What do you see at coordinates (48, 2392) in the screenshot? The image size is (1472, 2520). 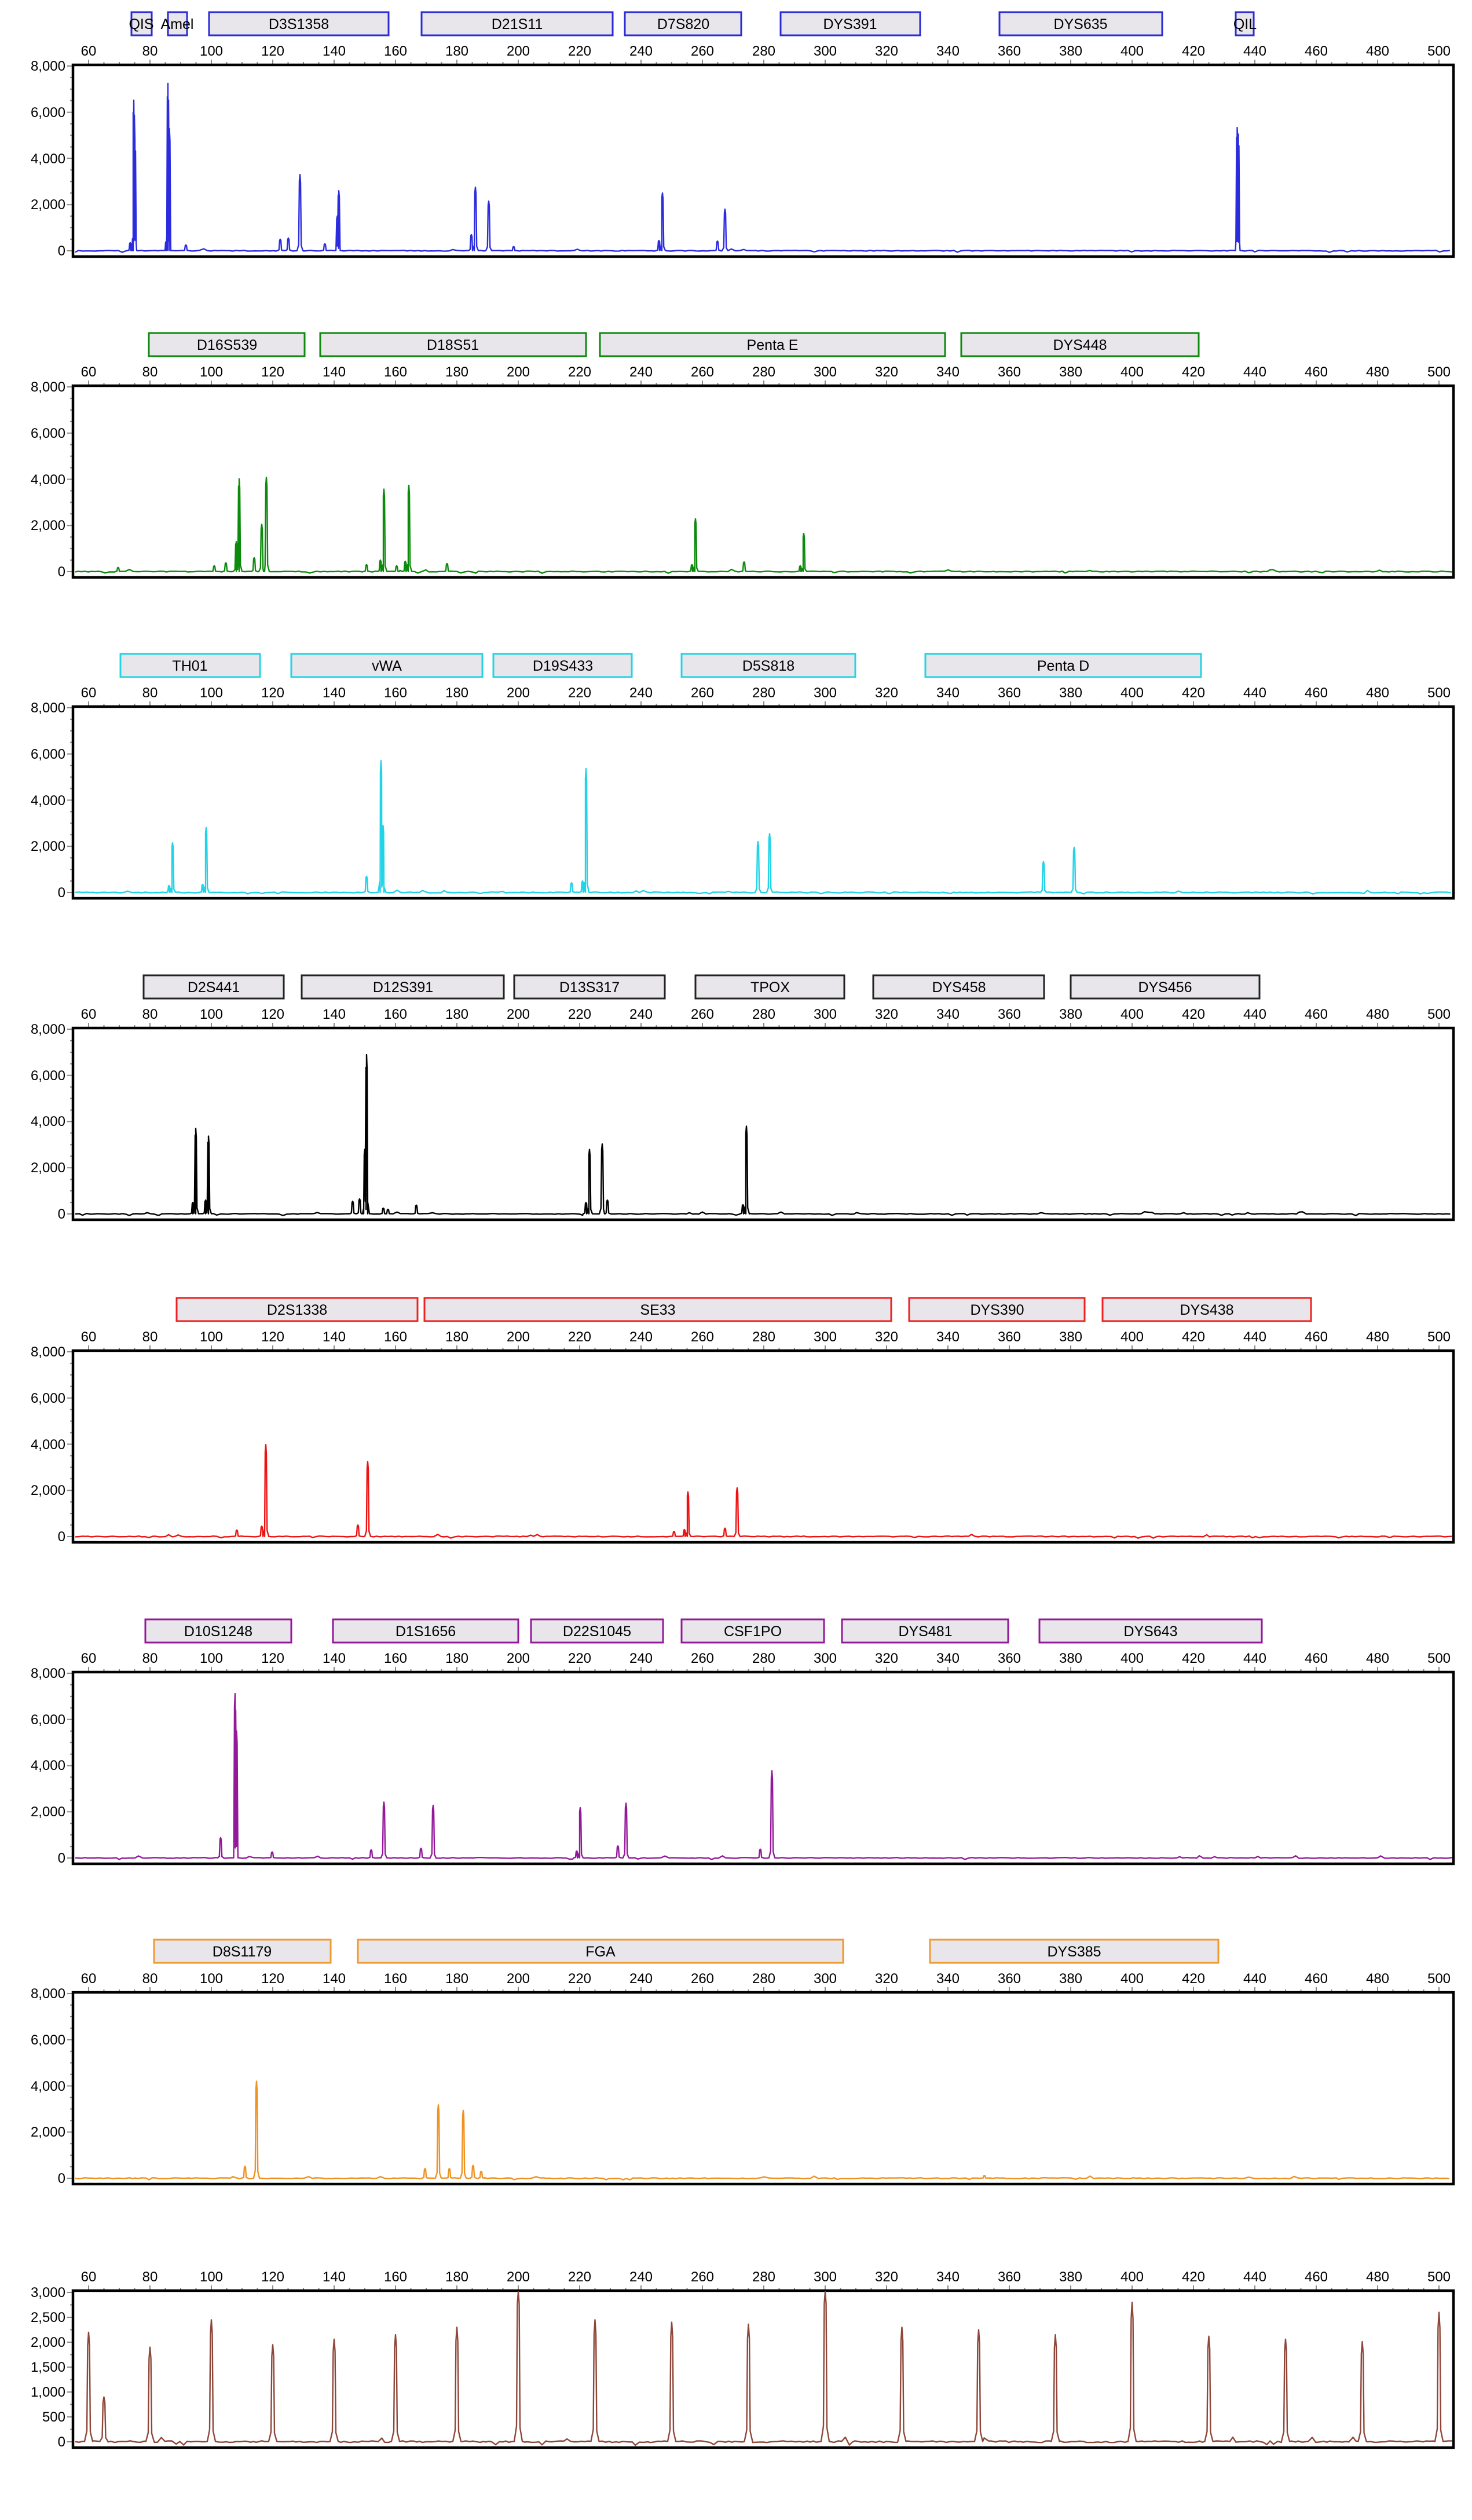 I see `svg-text: 1,000` at bounding box center [48, 2392].